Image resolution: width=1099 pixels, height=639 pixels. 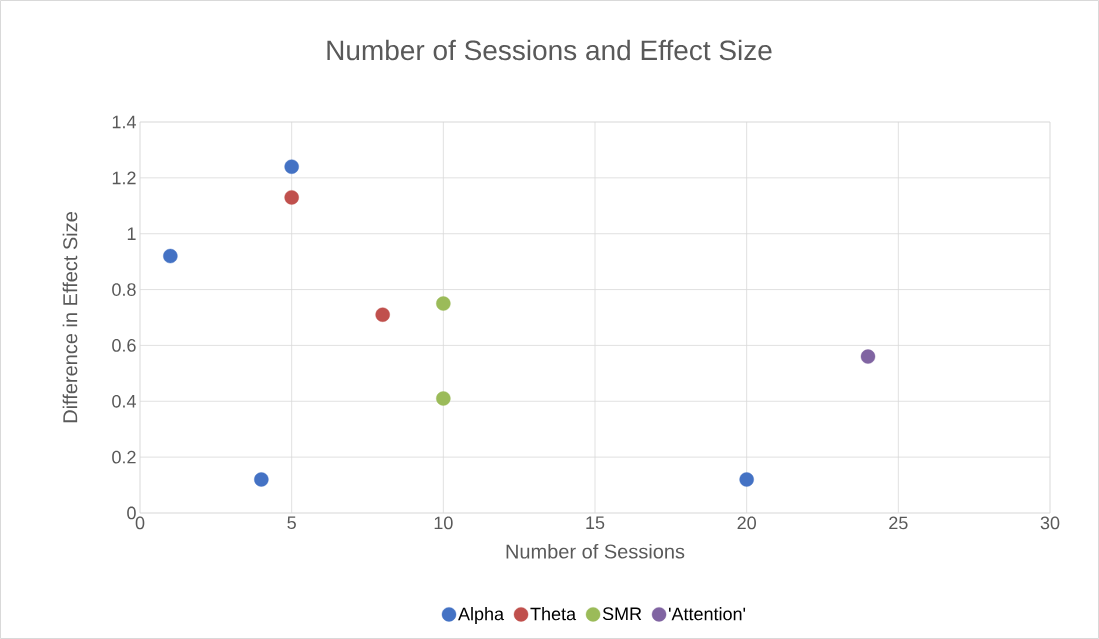 What do you see at coordinates (124, 345) in the screenshot?
I see `y-tick-label: 0.6` at bounding box center [124, 345].